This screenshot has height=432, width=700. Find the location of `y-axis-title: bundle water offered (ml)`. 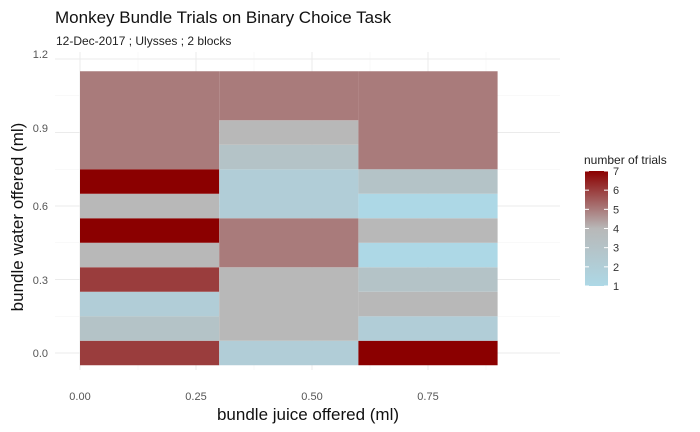

y-axis-title: bundle water offered (ml) is located at coordinates (17, 217).